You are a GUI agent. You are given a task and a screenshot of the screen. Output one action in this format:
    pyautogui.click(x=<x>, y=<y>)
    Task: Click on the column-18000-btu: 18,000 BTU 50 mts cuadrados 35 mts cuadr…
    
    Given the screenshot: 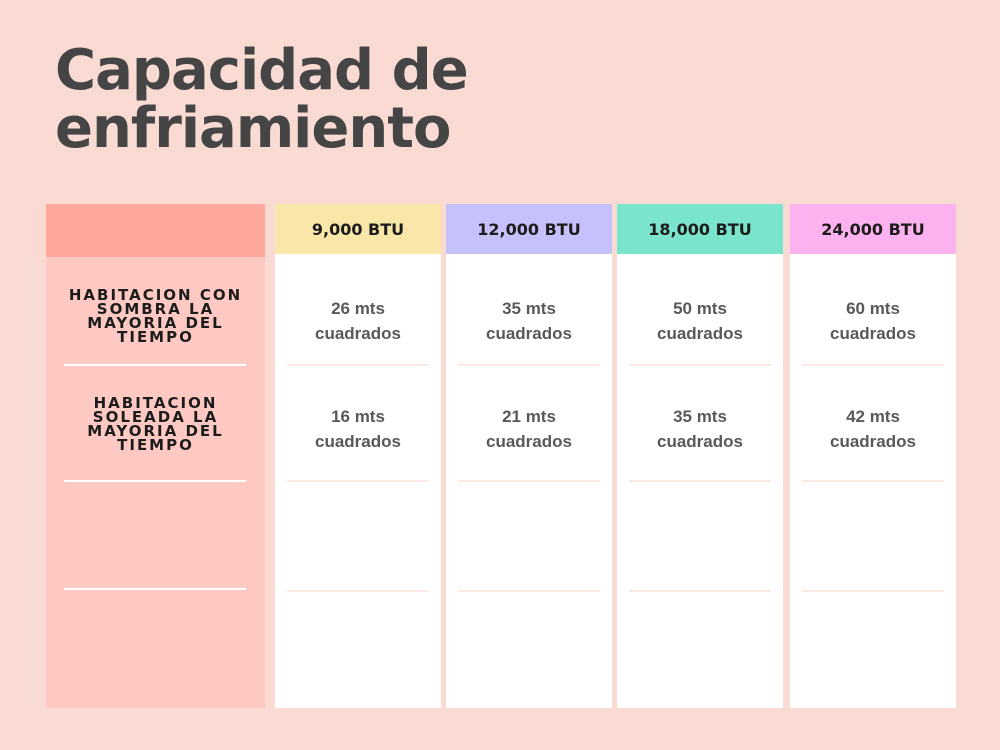 What is the action you would take?
    pyautogui.click(x=700, y=456)
    